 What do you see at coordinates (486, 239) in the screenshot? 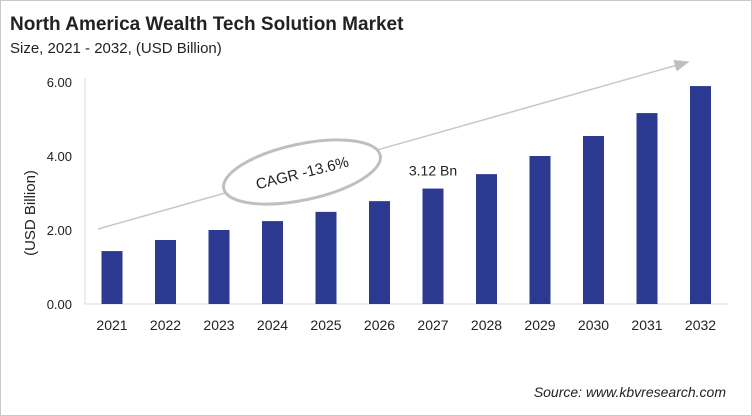
I see `bar-2028` at bounding box center [486, 239].